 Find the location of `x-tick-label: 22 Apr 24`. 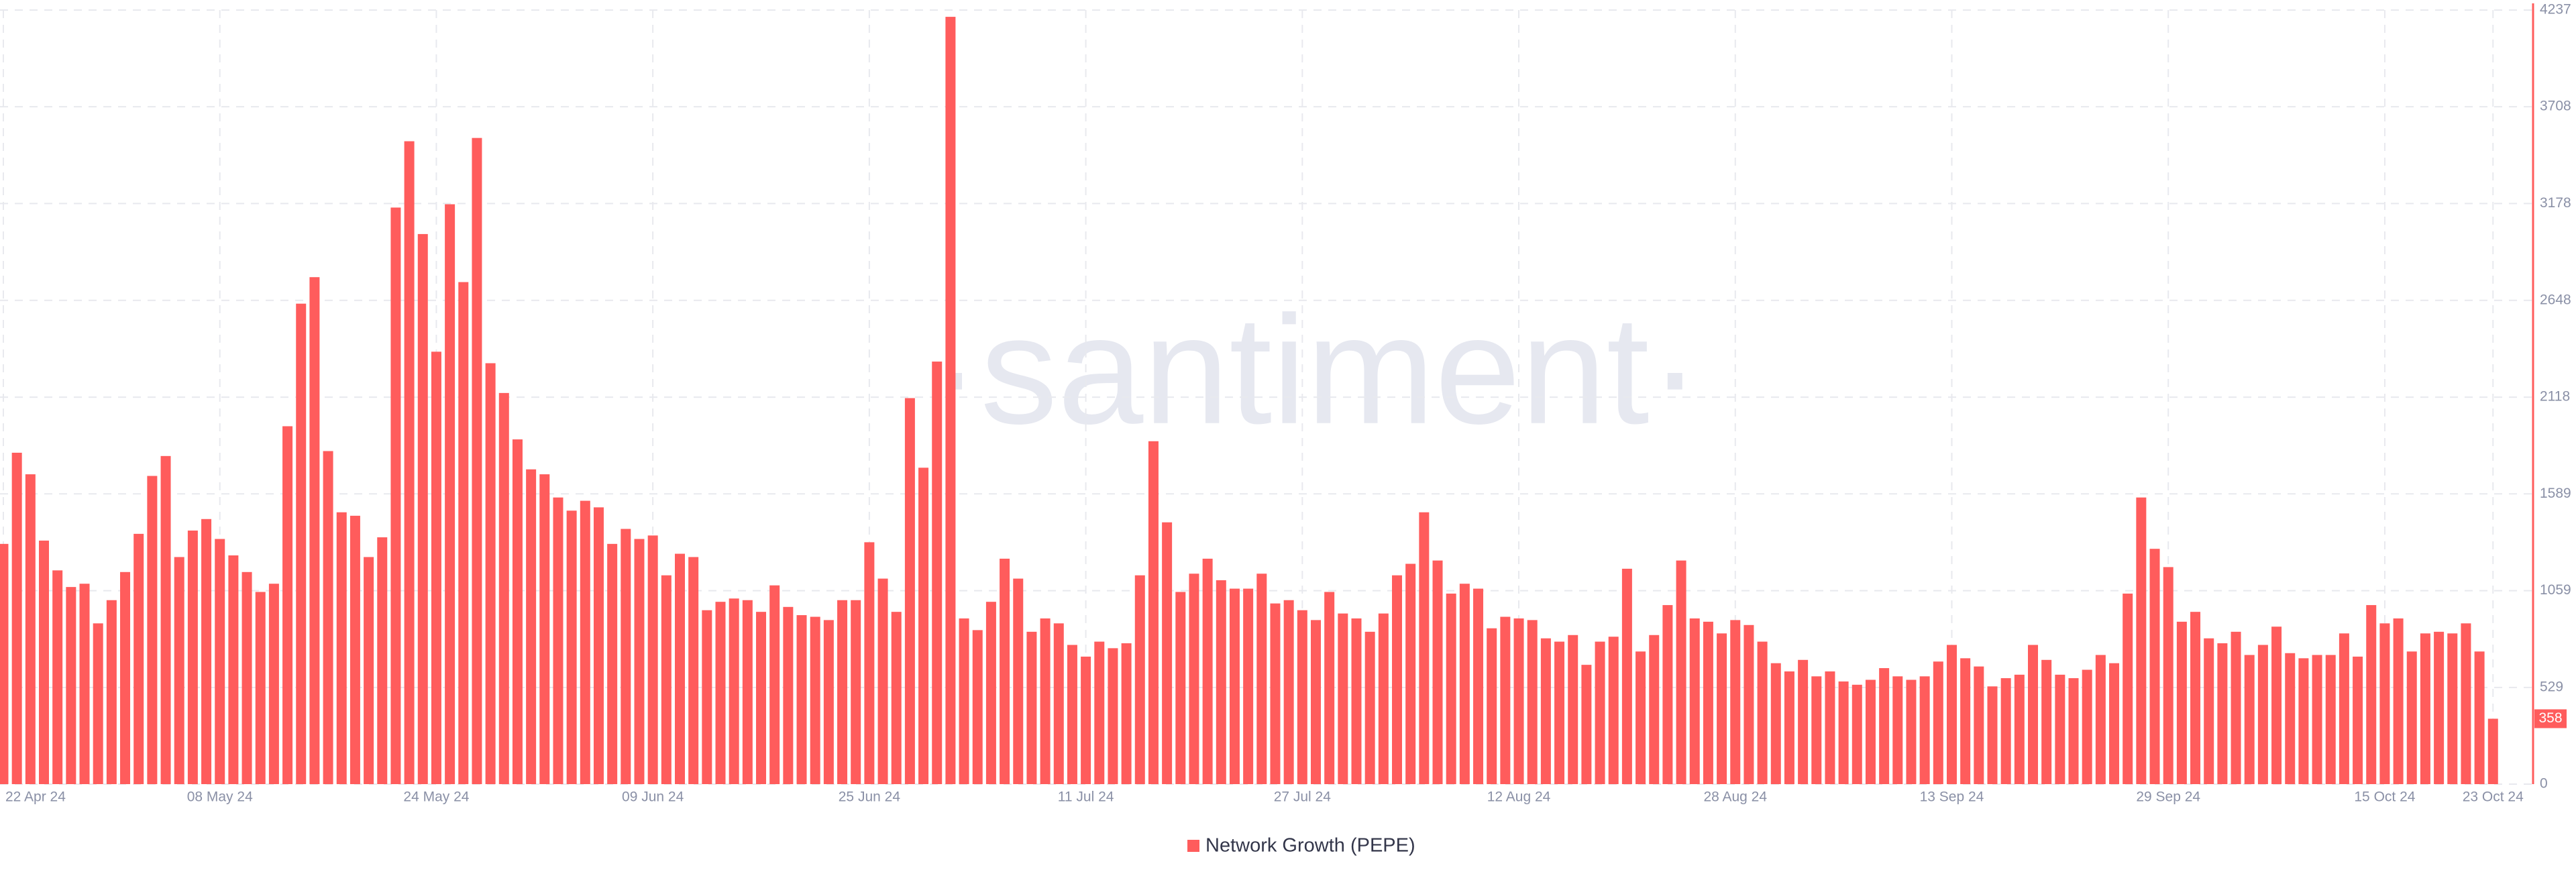

x-tick-label: 22 Apr 24 is located at coordinates (35, 797).